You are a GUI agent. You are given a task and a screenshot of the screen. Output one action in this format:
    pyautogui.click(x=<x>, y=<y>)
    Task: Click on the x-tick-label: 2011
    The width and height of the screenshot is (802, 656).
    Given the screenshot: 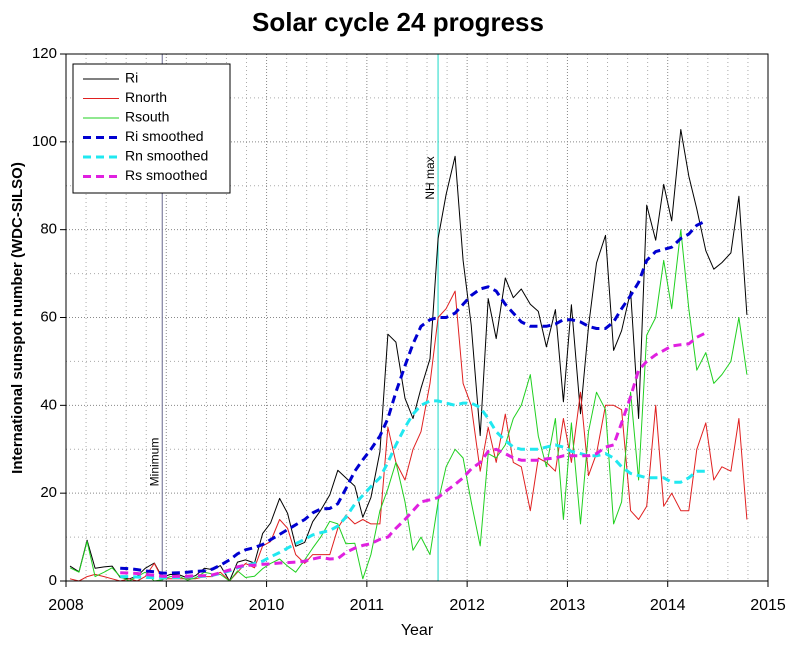 What is the action you would take?
    pyautogui.click(x=367, y=605)
    